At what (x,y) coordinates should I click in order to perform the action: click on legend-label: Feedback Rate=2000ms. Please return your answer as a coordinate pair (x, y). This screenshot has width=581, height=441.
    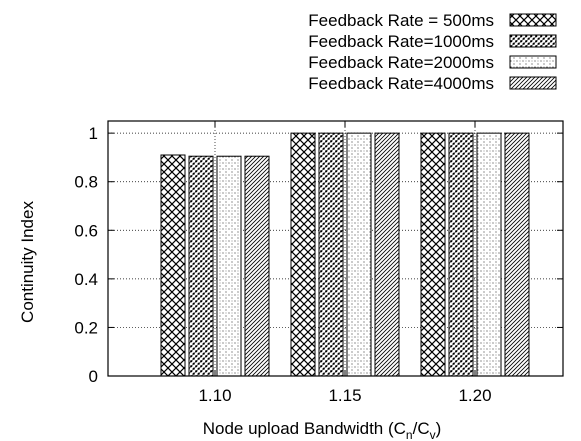
    Looking at the image, I should click on (401, 62).